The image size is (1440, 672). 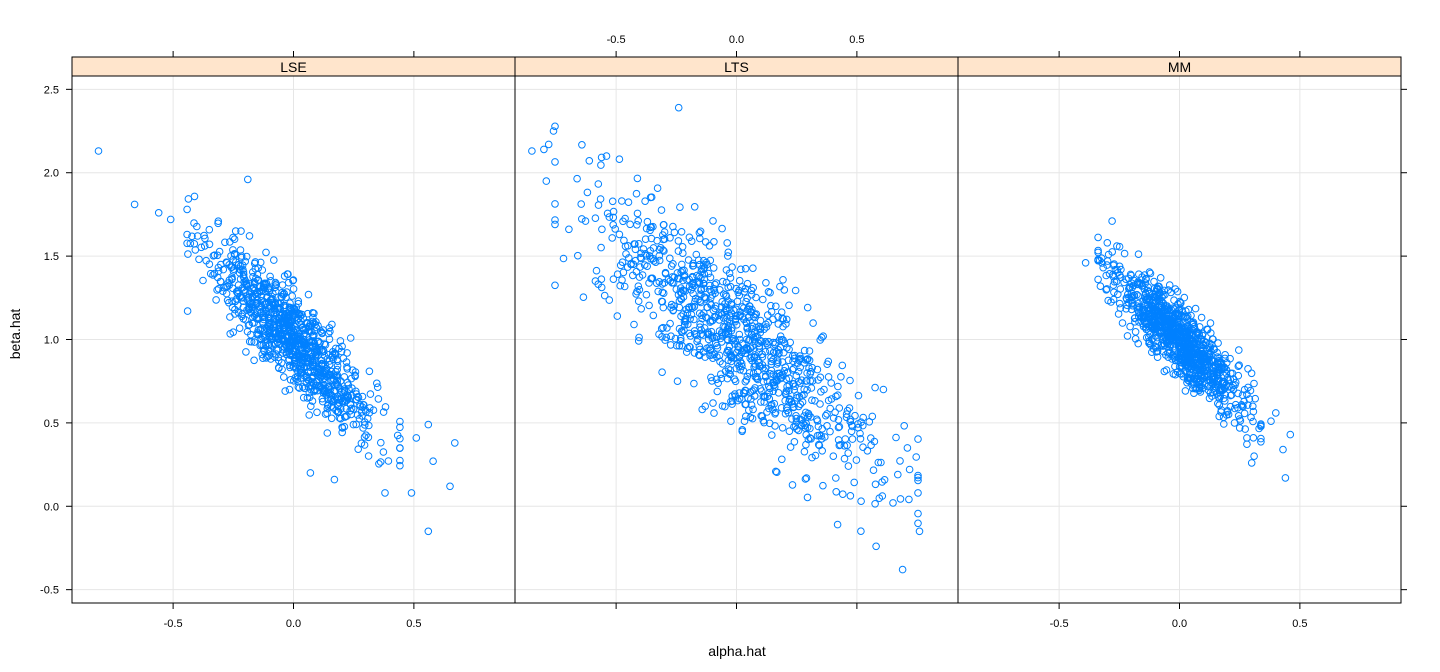 I want to click on panel-strip, so click(x=1179, y=66).